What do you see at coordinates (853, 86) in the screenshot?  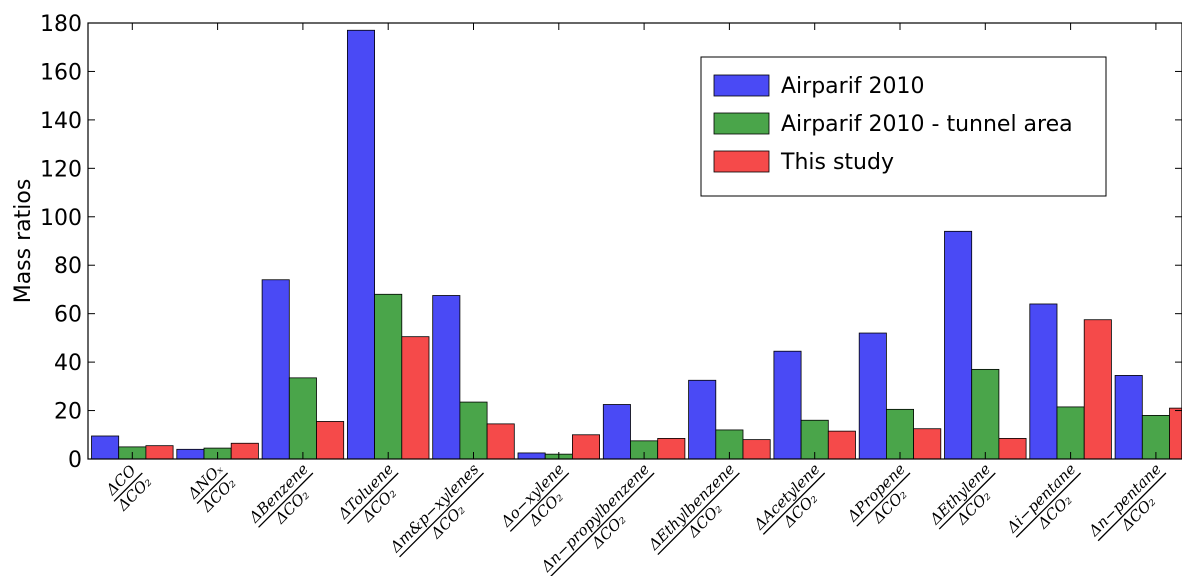 I see `legend-label-1: Airparif 2010` at bounding box center [853, 86].